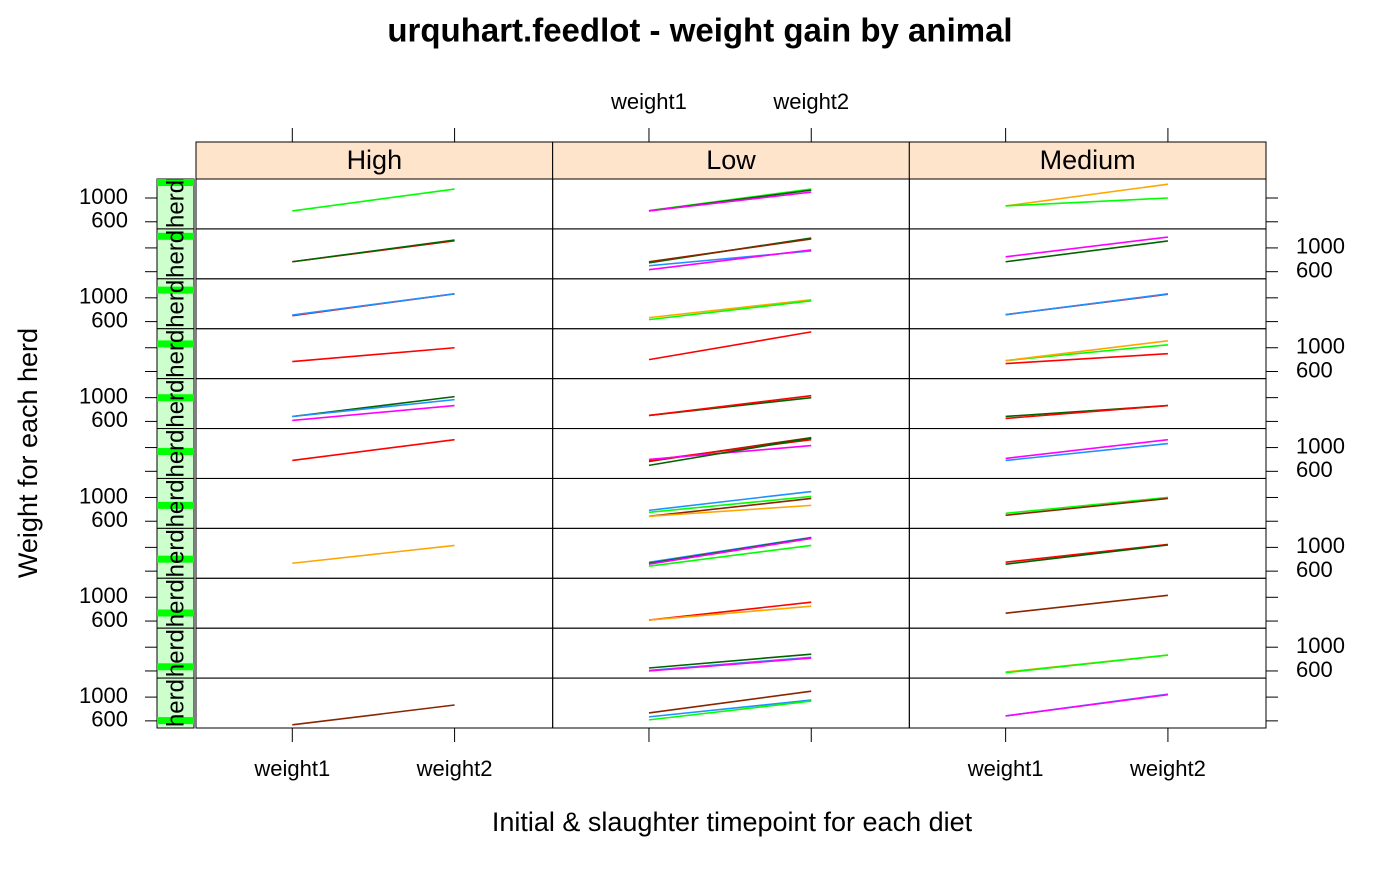 This screenshot has width=1400, height=871. Describe the element at coordinates (1088, 160) in the screenshot. I see `strip-label: Medium` at that location.